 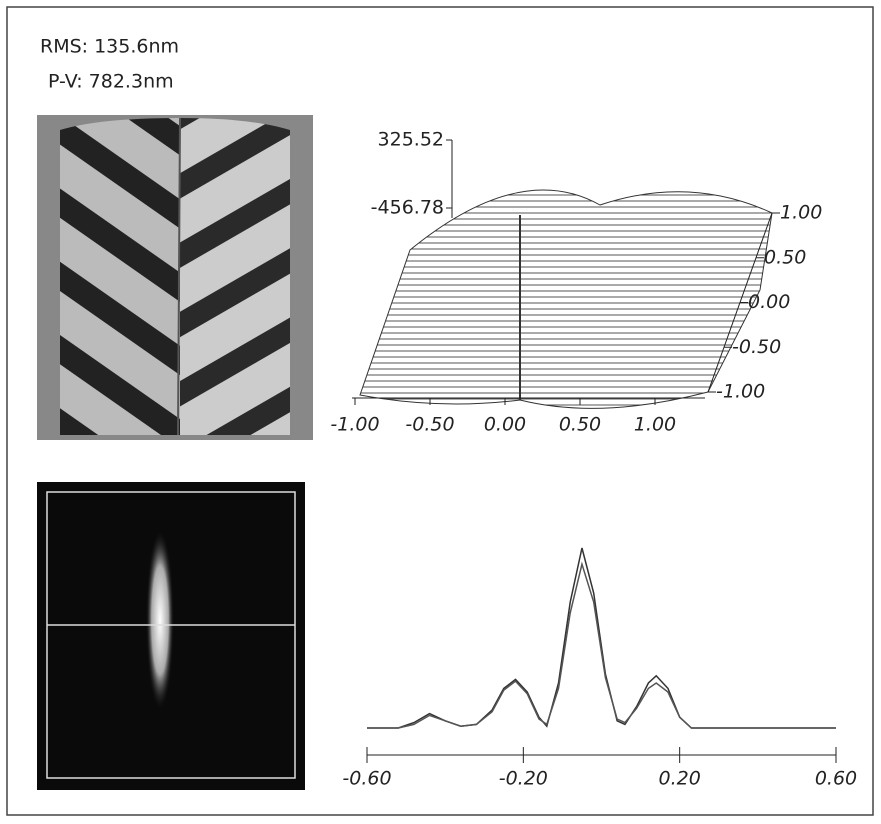 What do you see at coordinates (769, 302) in the screenshot?
I see `y-tick-label: 0.00` at bounding box center [769, 302].